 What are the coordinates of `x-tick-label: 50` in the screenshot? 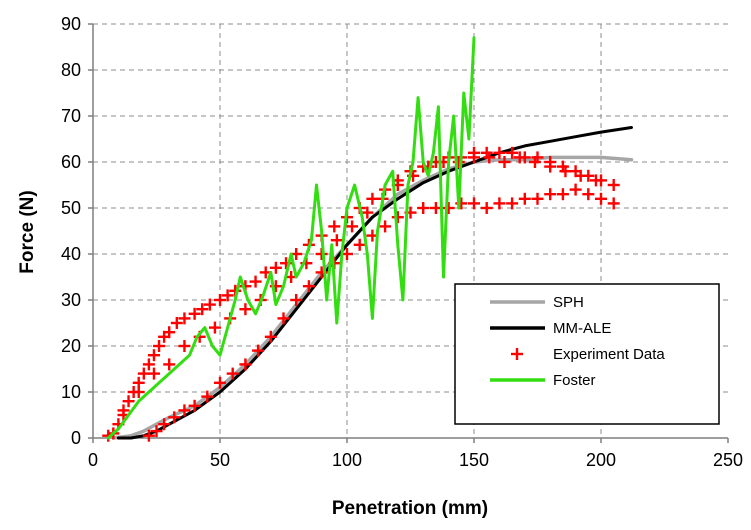 It's located at (220, 460).